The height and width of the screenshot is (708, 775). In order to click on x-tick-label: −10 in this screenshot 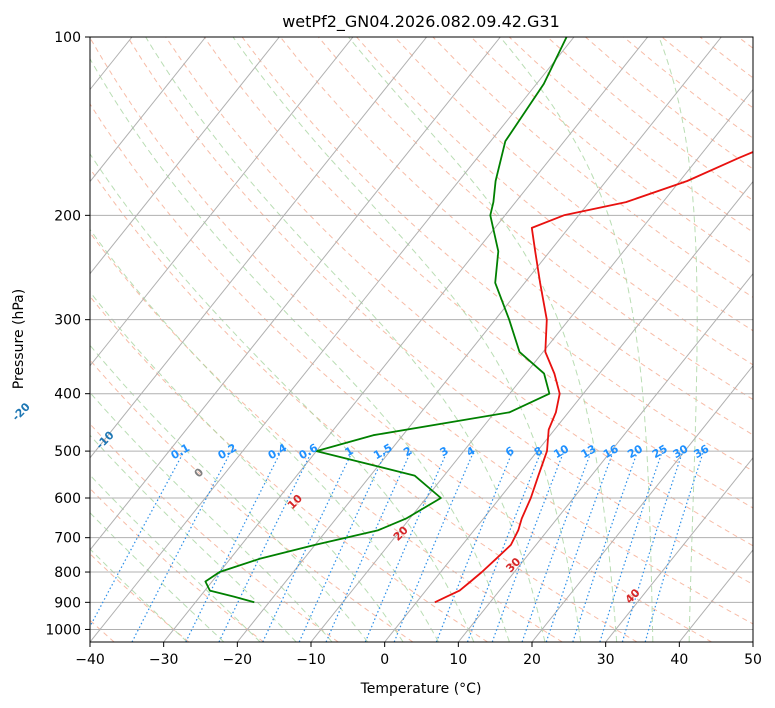, I will do `click(311, 660)`.